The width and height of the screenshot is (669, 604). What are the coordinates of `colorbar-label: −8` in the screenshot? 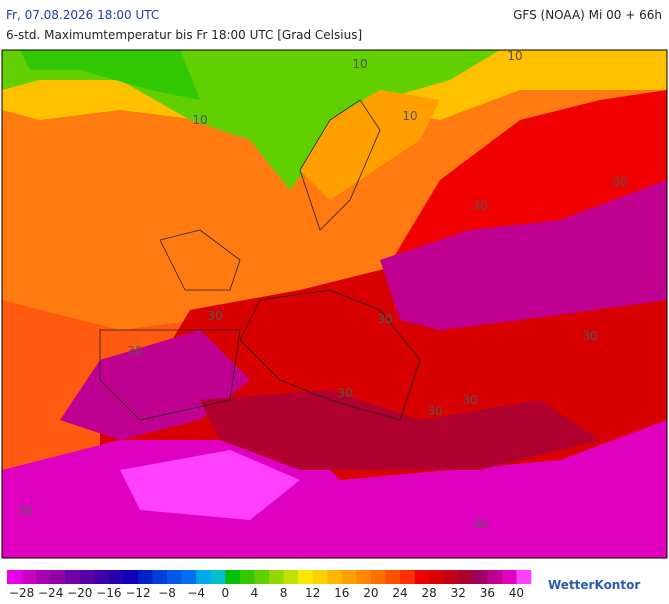 It's located at (167, 593).